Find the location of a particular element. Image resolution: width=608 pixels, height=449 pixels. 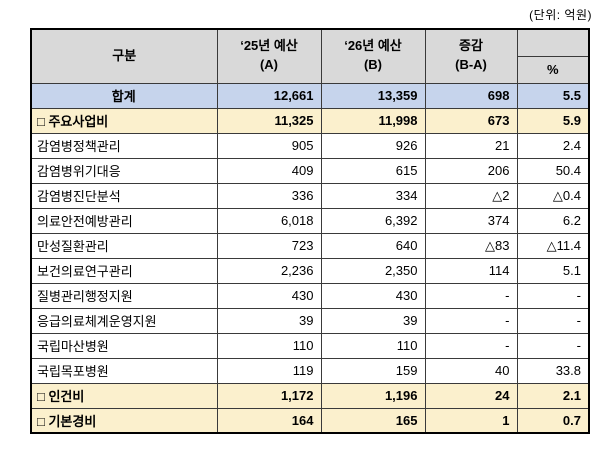

value-a: 723 is located at coordinates (269, 245).